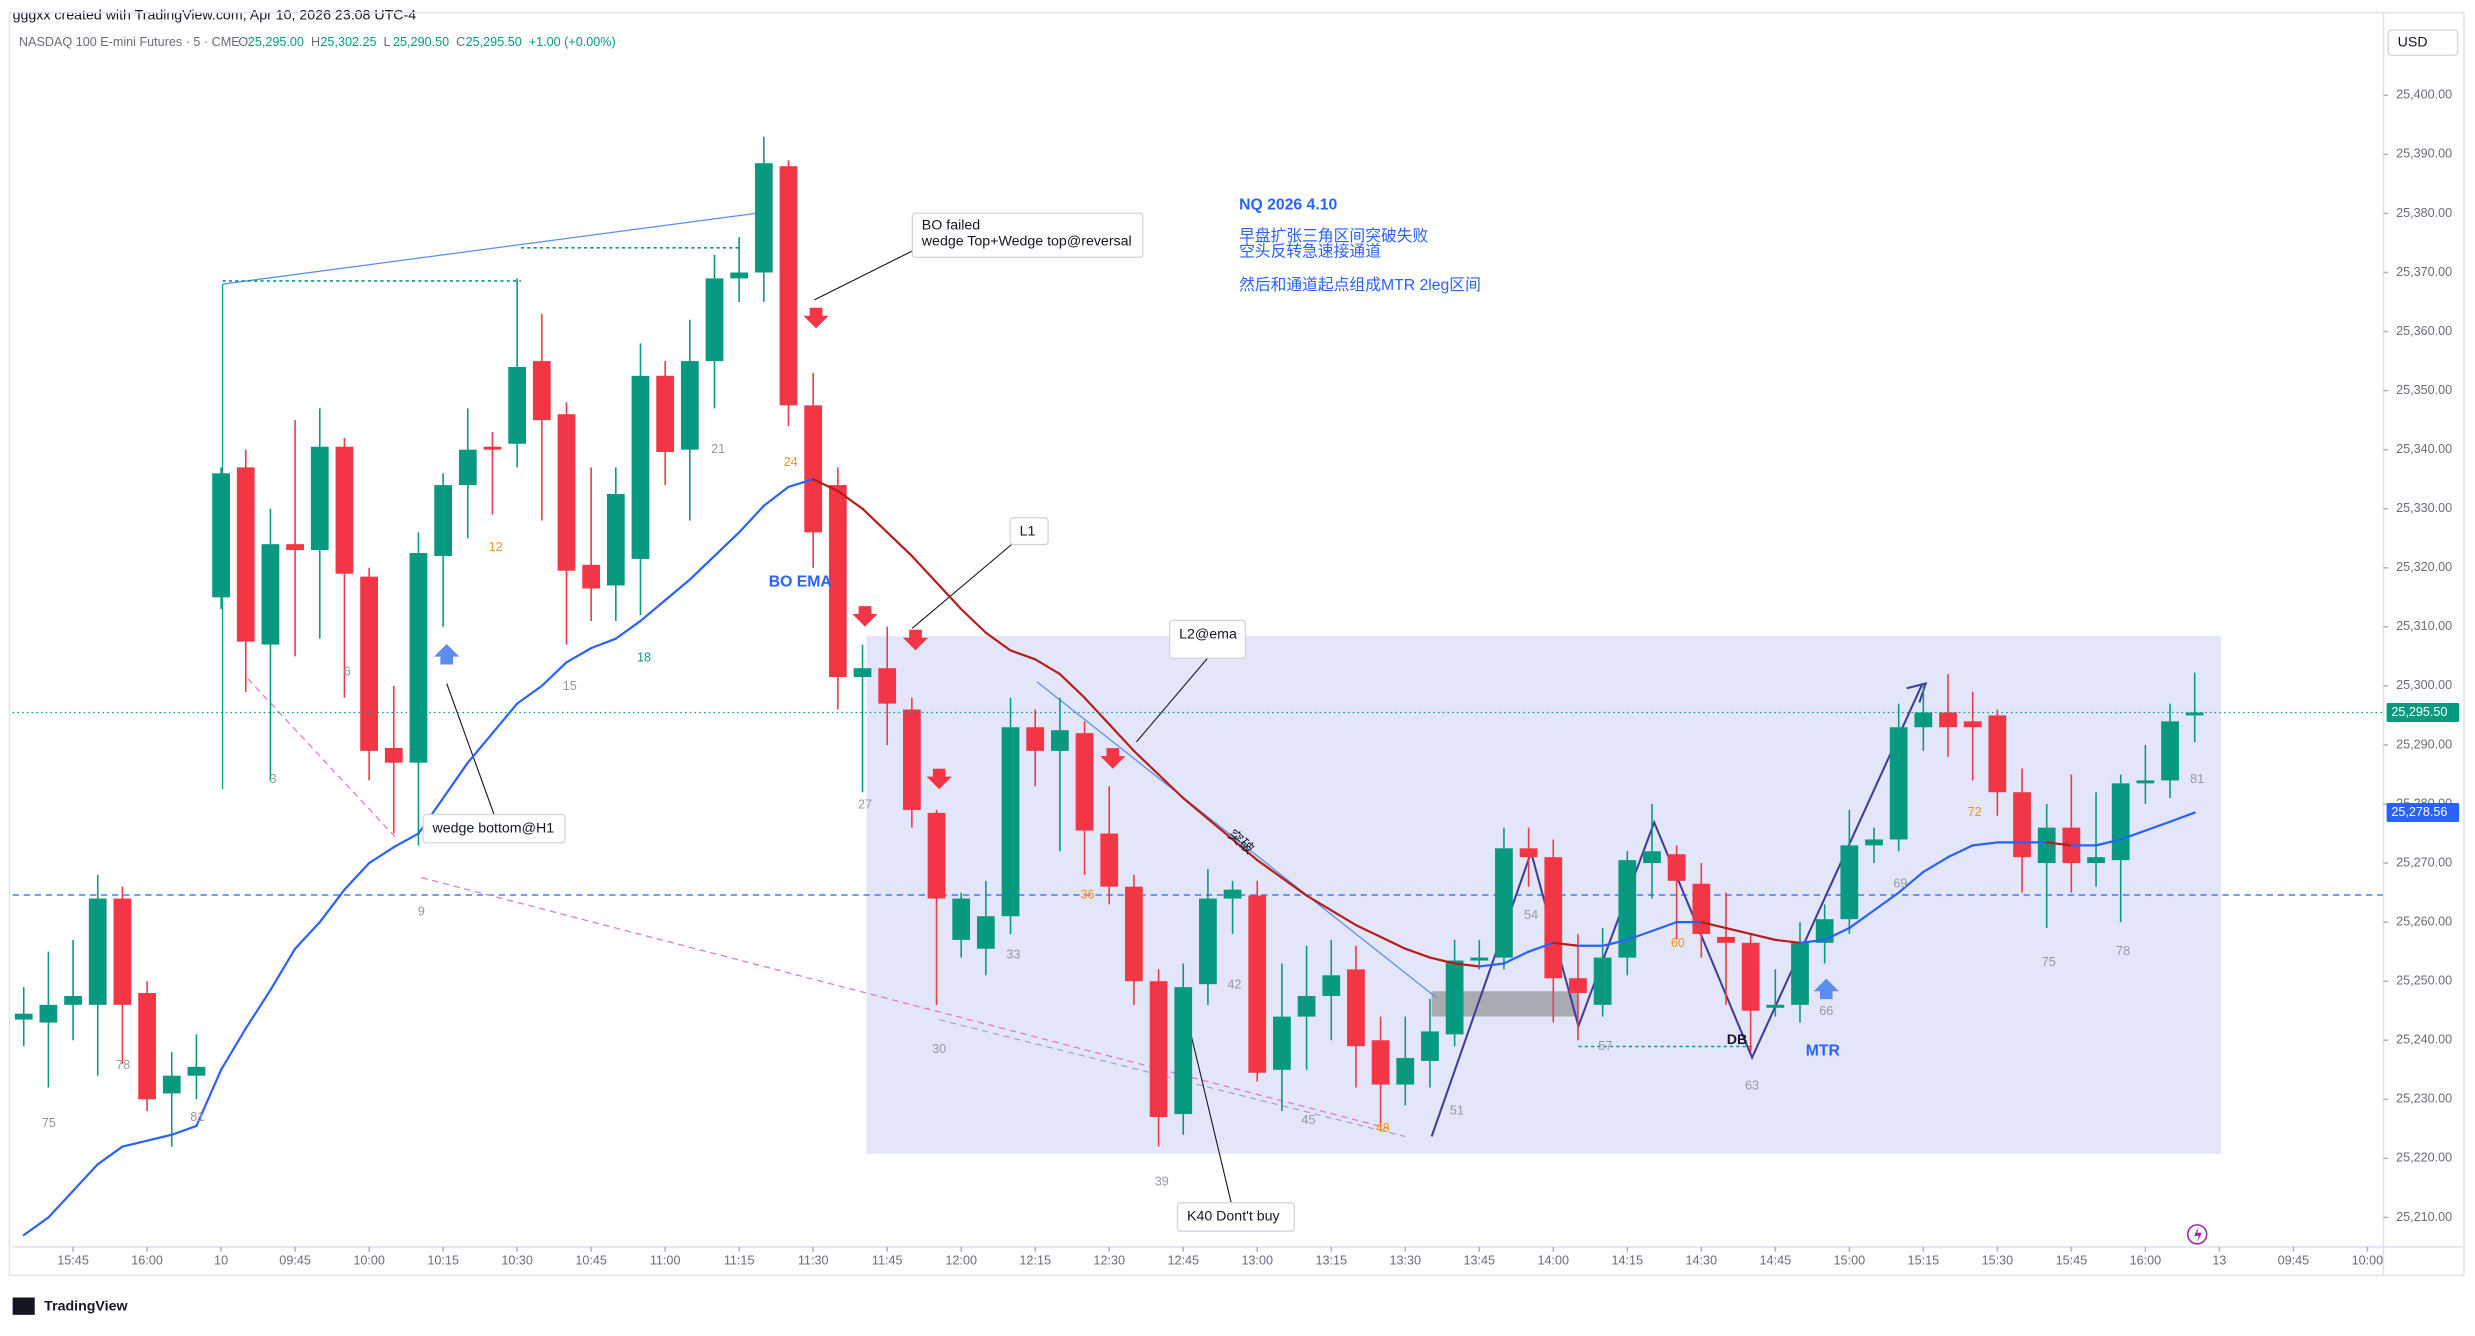 Image resolution: width=2475 pixels, height=1336 pixels. Describe the element at coordinates (23, 1306) in the screenshot. I see `logo` at that location.